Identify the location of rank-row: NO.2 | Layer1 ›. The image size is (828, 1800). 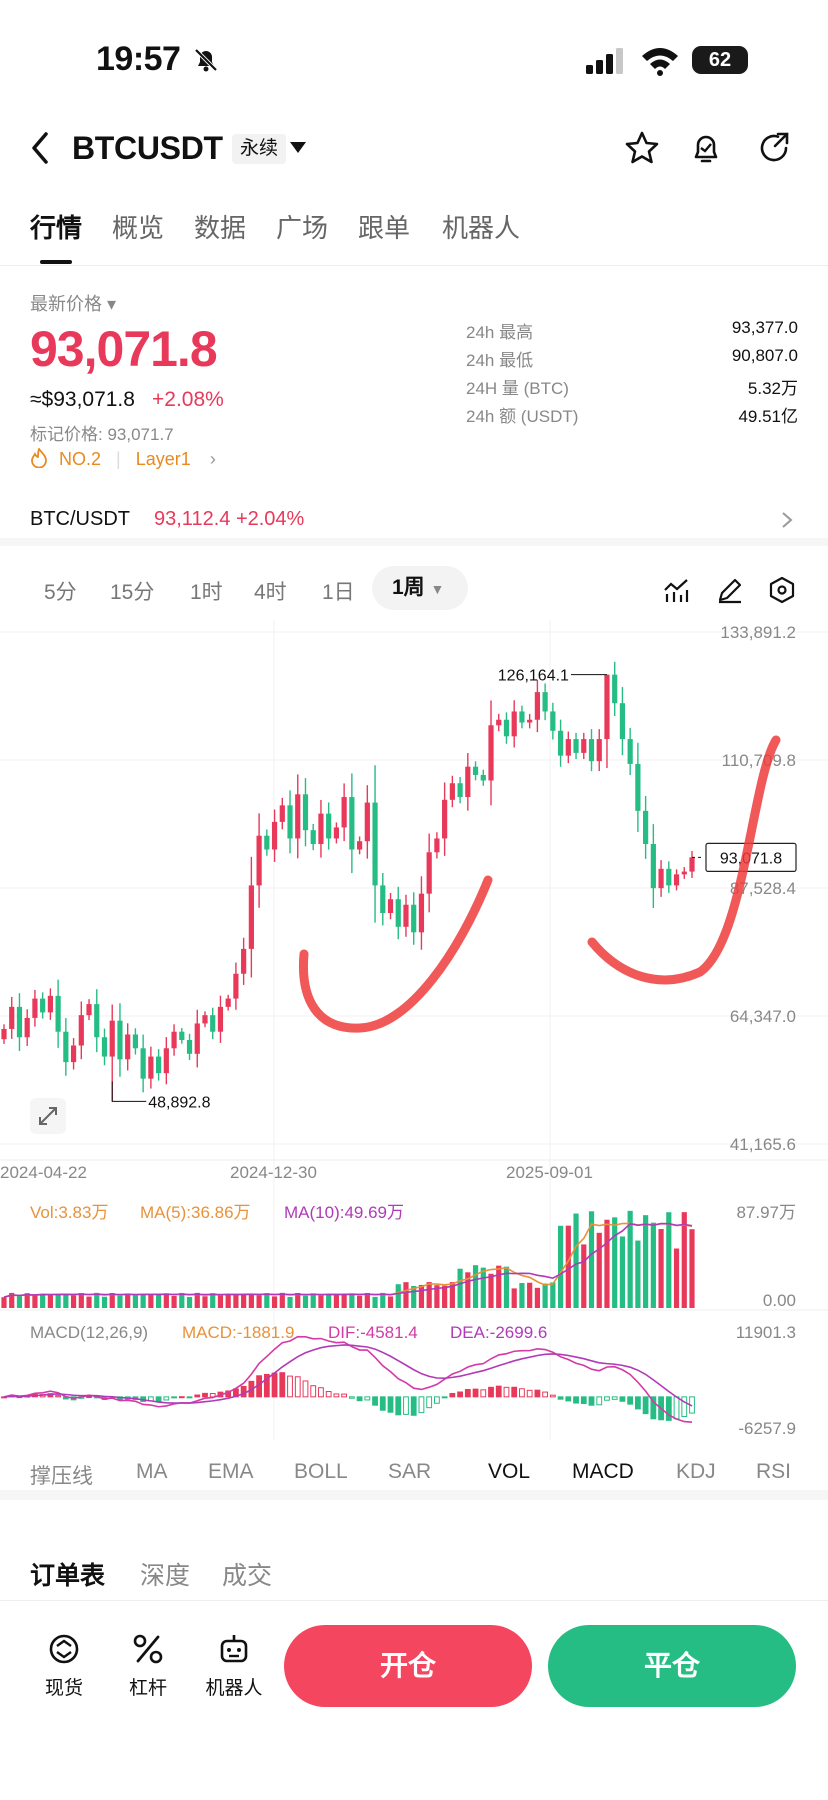
(123, 458).